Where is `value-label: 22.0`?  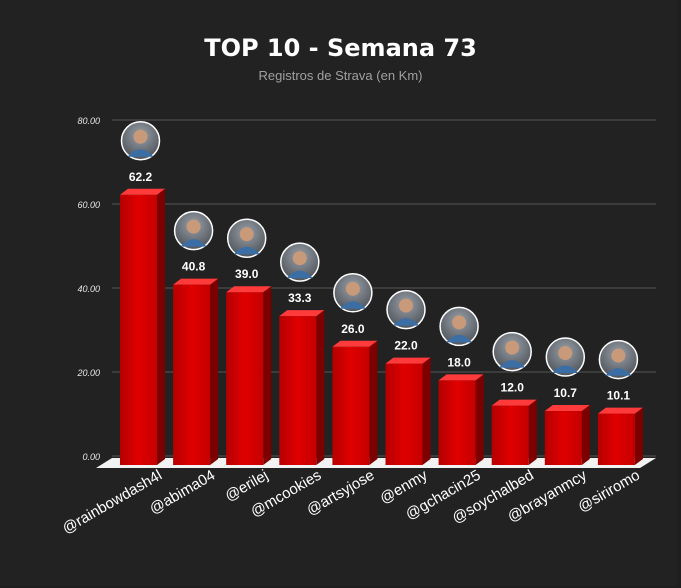
value-label: 22.0 is located at coordinates (406, 346).